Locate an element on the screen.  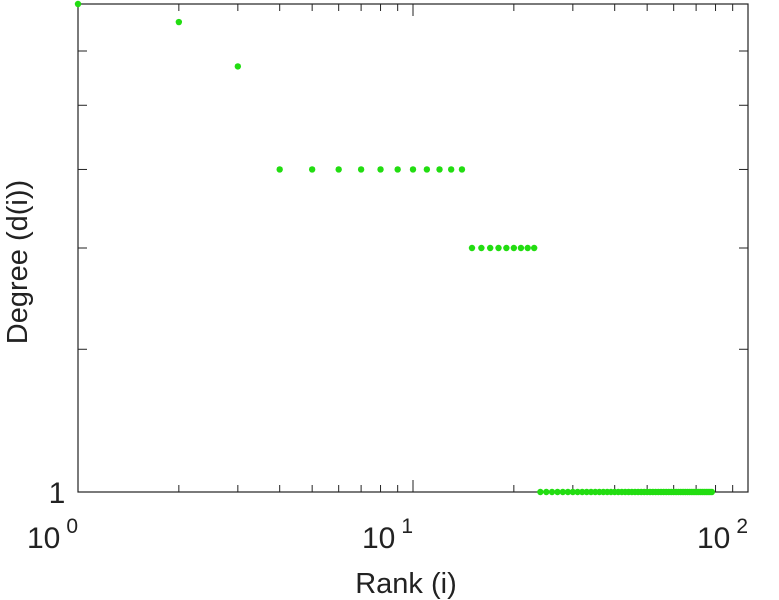
x-tick-label-1: 10 1 is located at coordinates (387, 535).